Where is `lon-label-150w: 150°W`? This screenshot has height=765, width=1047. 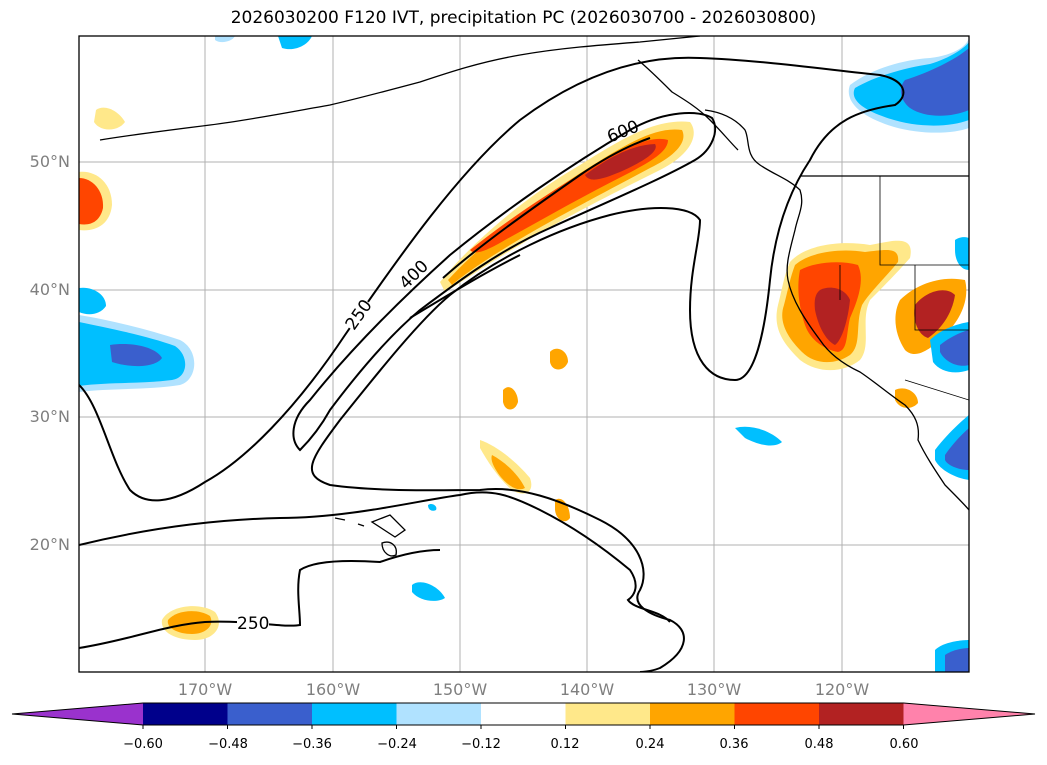
lon-label-150w: 150°W is located at coordinates (460, 689).